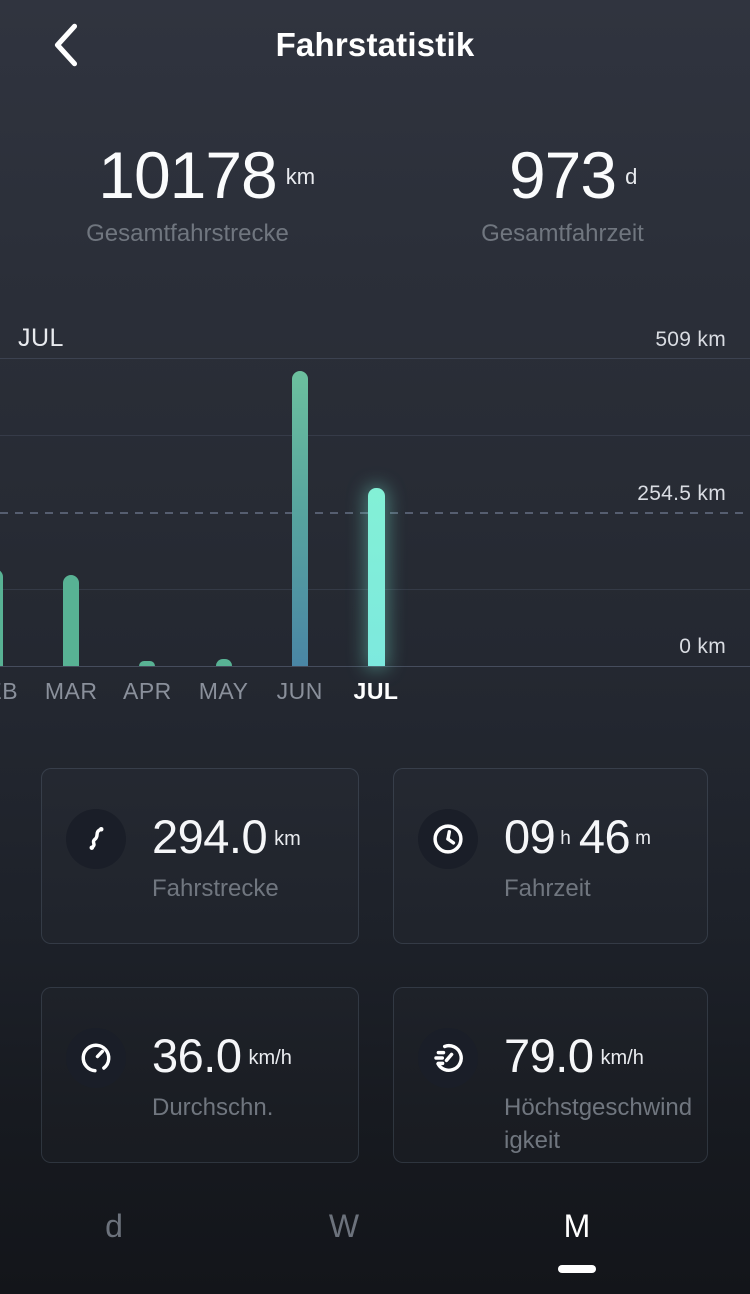 This screenshot has height=1294, width=750. I want to click on total-time-value: 973, so click(562, 175).